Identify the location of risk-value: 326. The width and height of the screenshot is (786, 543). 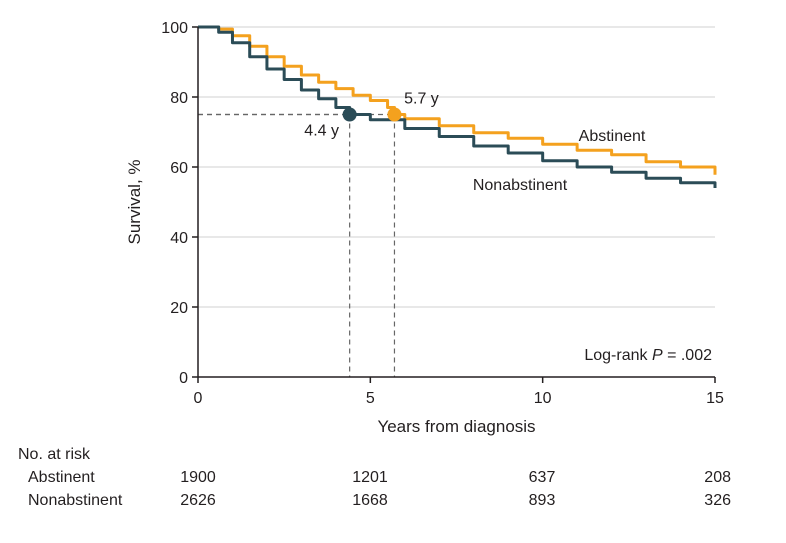
(717, 500).